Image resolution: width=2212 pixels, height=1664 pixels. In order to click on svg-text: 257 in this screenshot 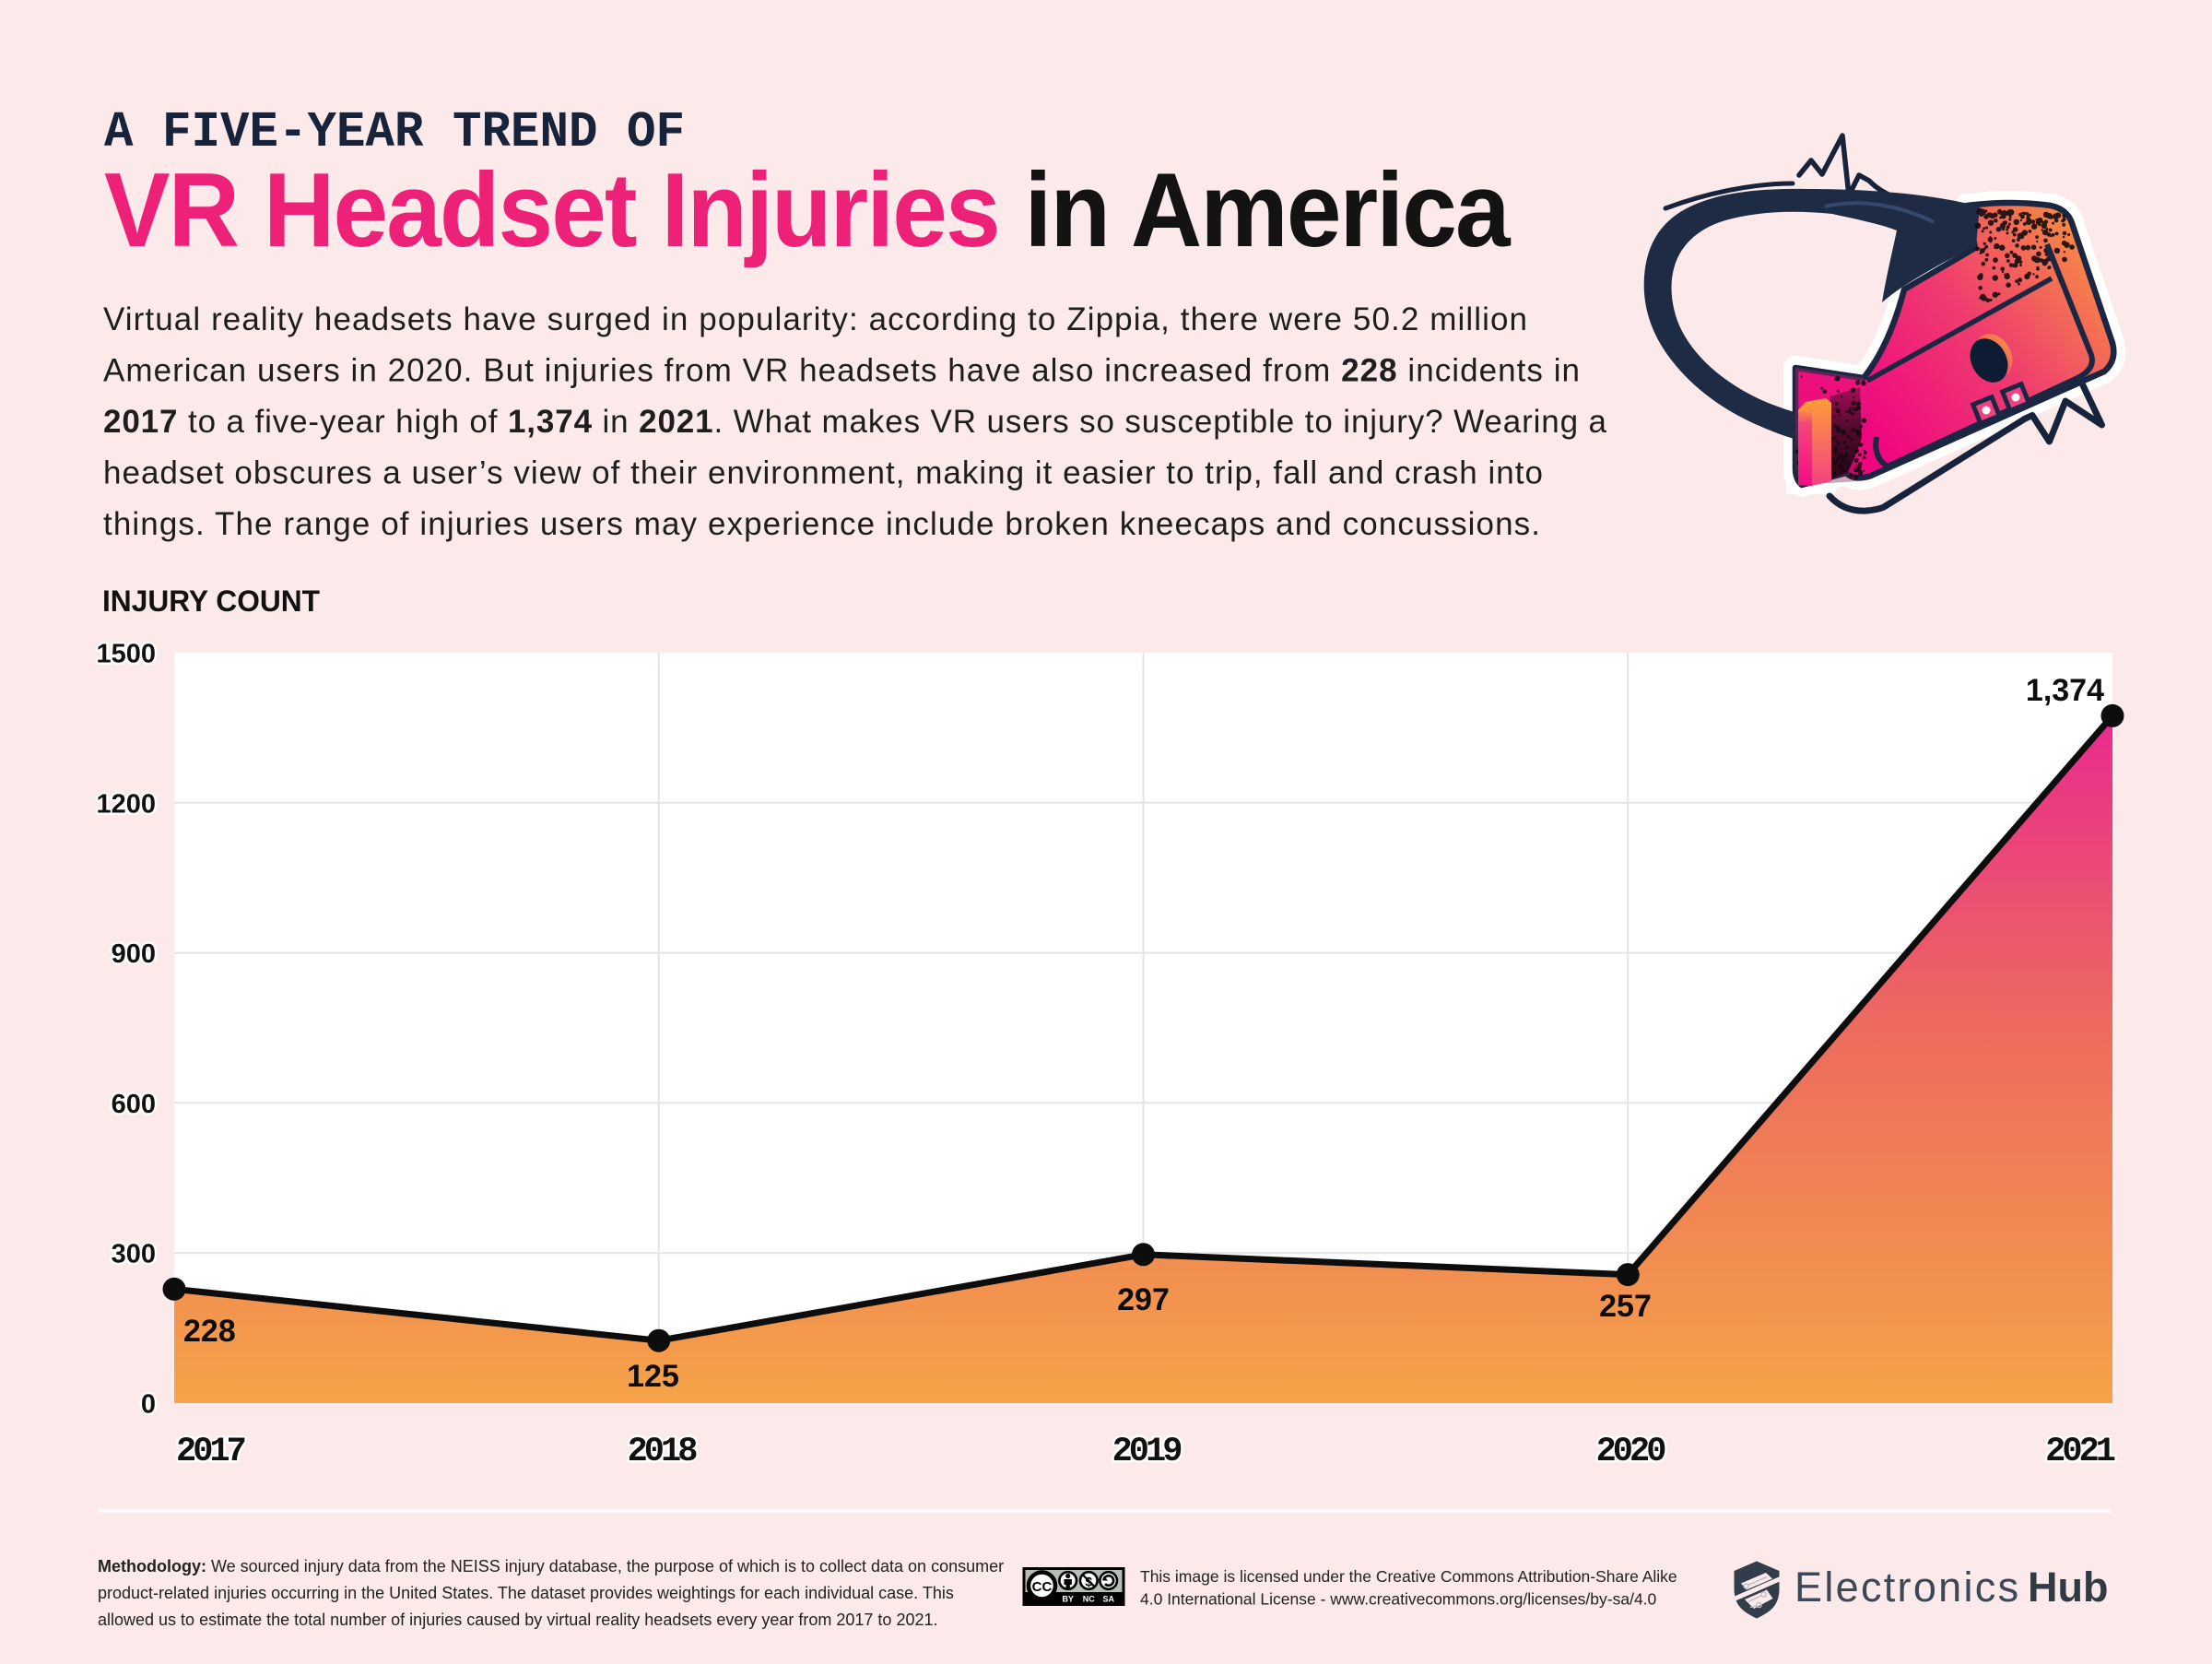, I will do `click(1625, 1306)`.